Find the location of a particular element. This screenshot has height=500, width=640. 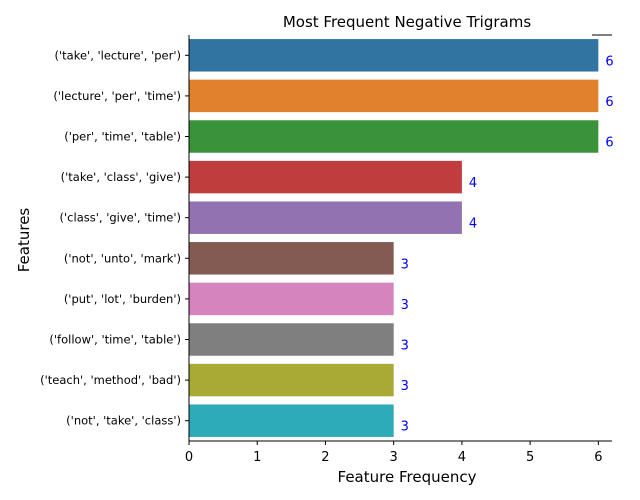

y-tick-label-9: ('not', 'take', 'class') is located at coordinates (123, 421).